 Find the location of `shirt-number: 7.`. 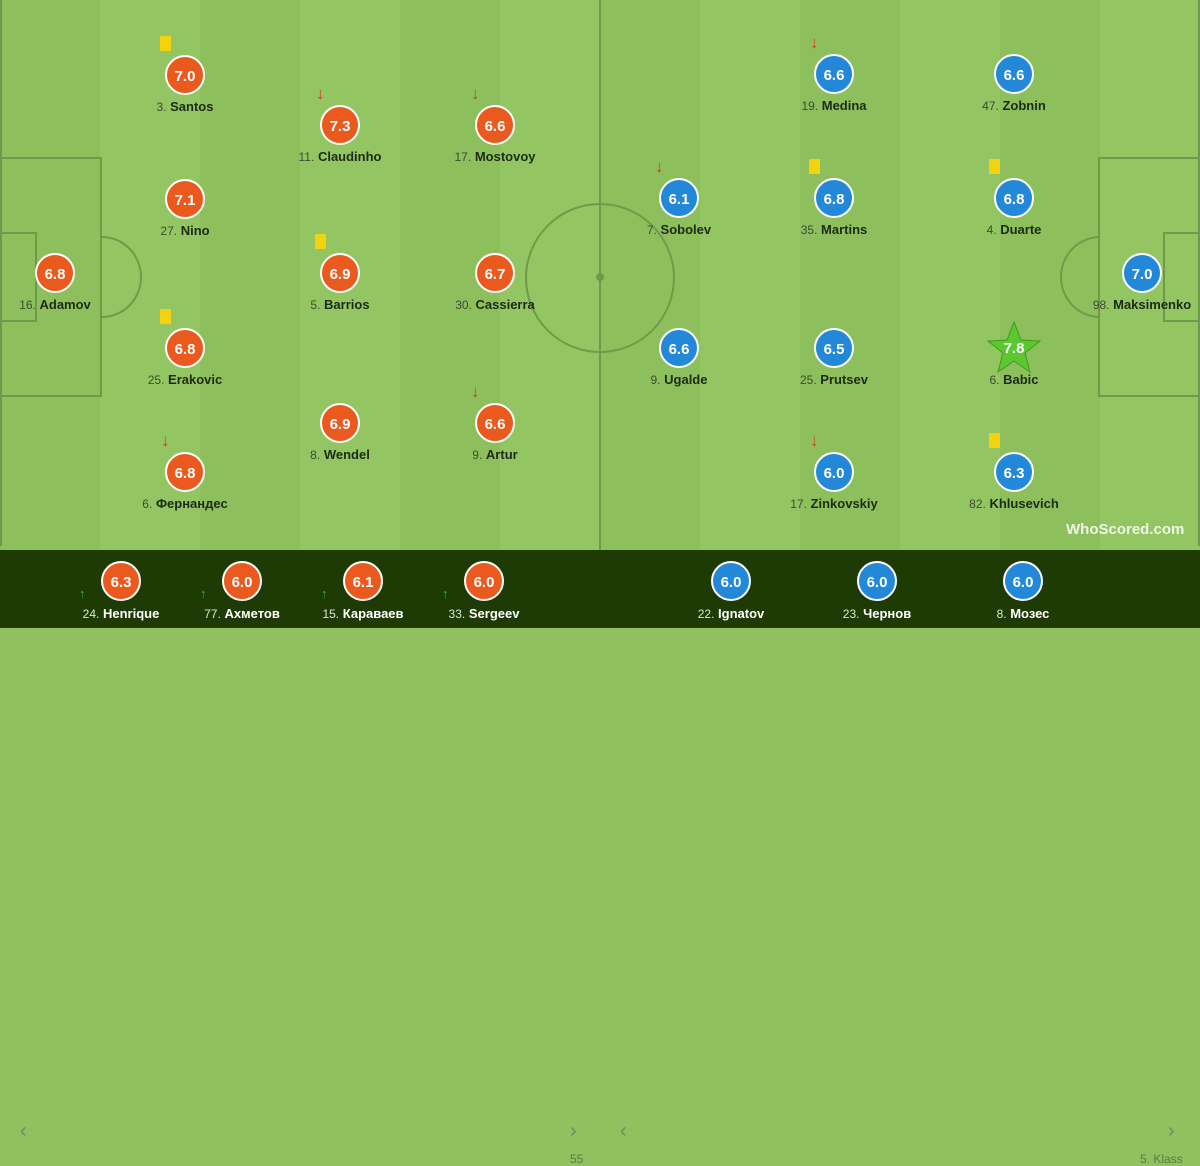

shirt-number: 7. is located at coordinates (651, 230).